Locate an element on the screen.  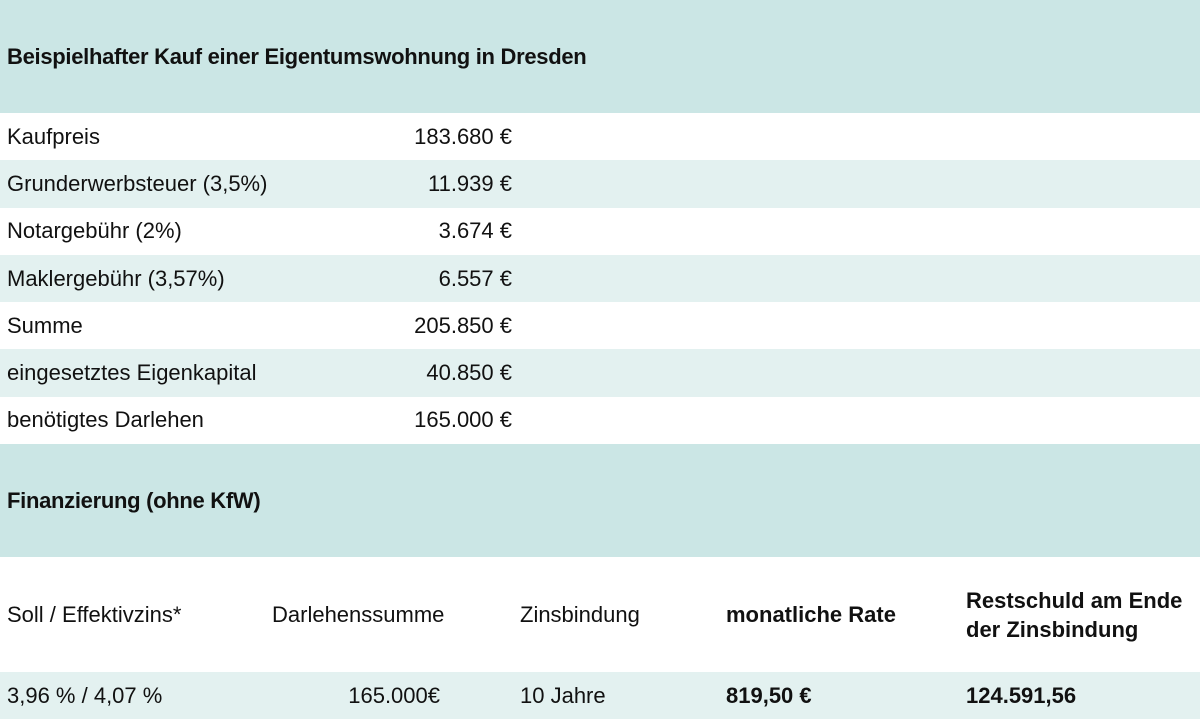
value-term: 10 Jahre is located at coordinates (563, 695).